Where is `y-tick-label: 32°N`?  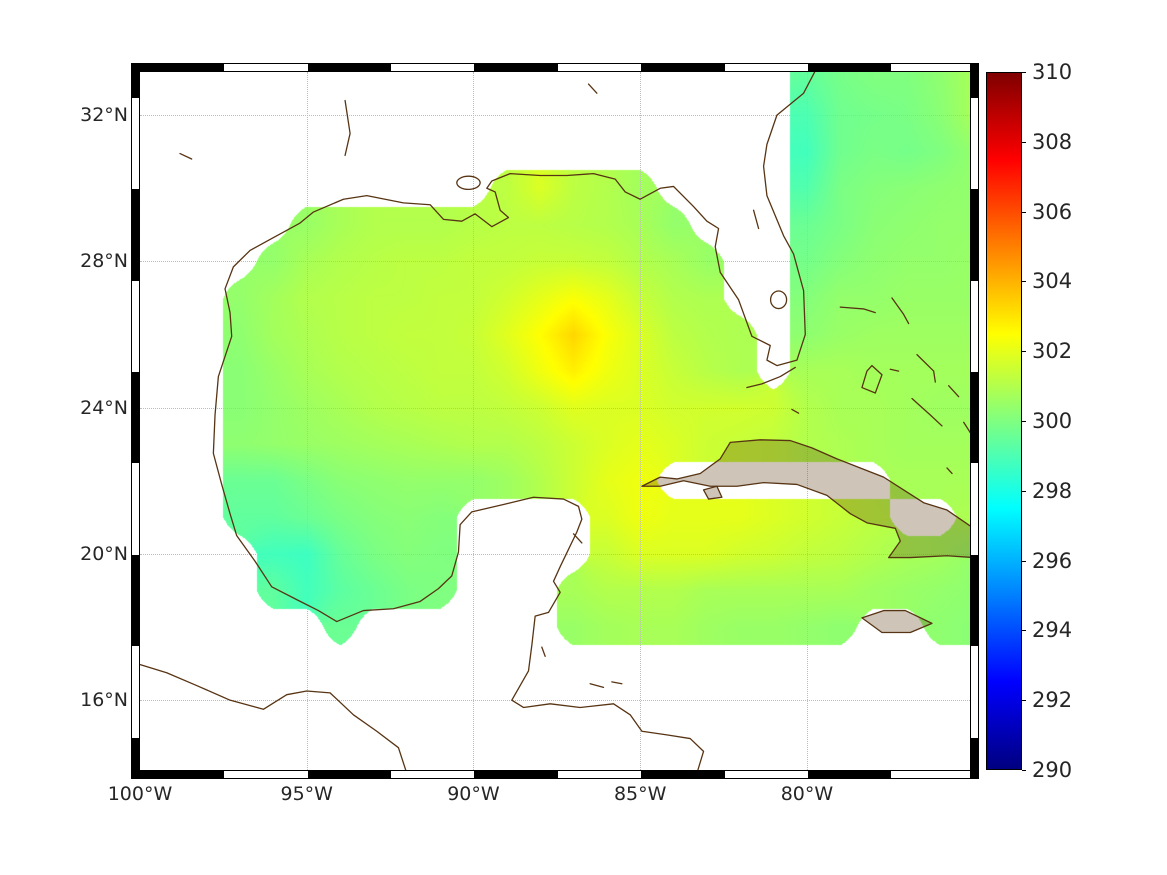 y-tick-label: 32°N is located at coordinates (104, 115).